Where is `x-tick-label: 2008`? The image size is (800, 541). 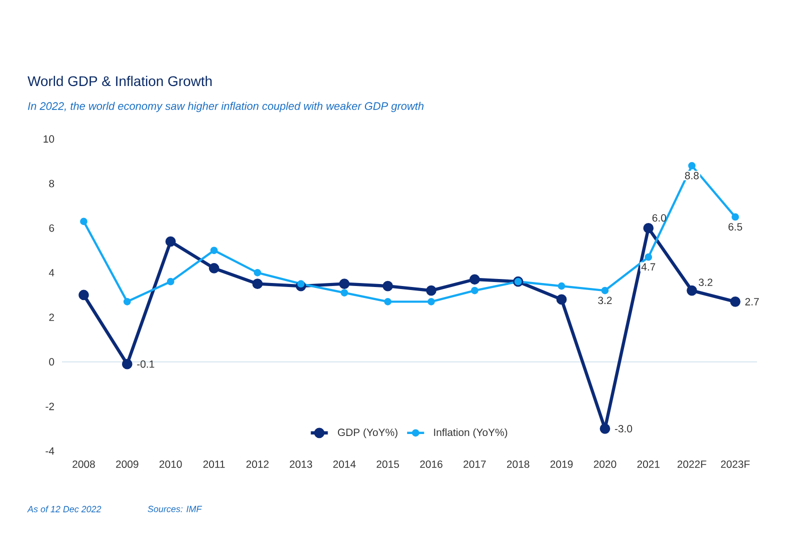 x-tick-label: 2008 is located at coordinates (83, 464).